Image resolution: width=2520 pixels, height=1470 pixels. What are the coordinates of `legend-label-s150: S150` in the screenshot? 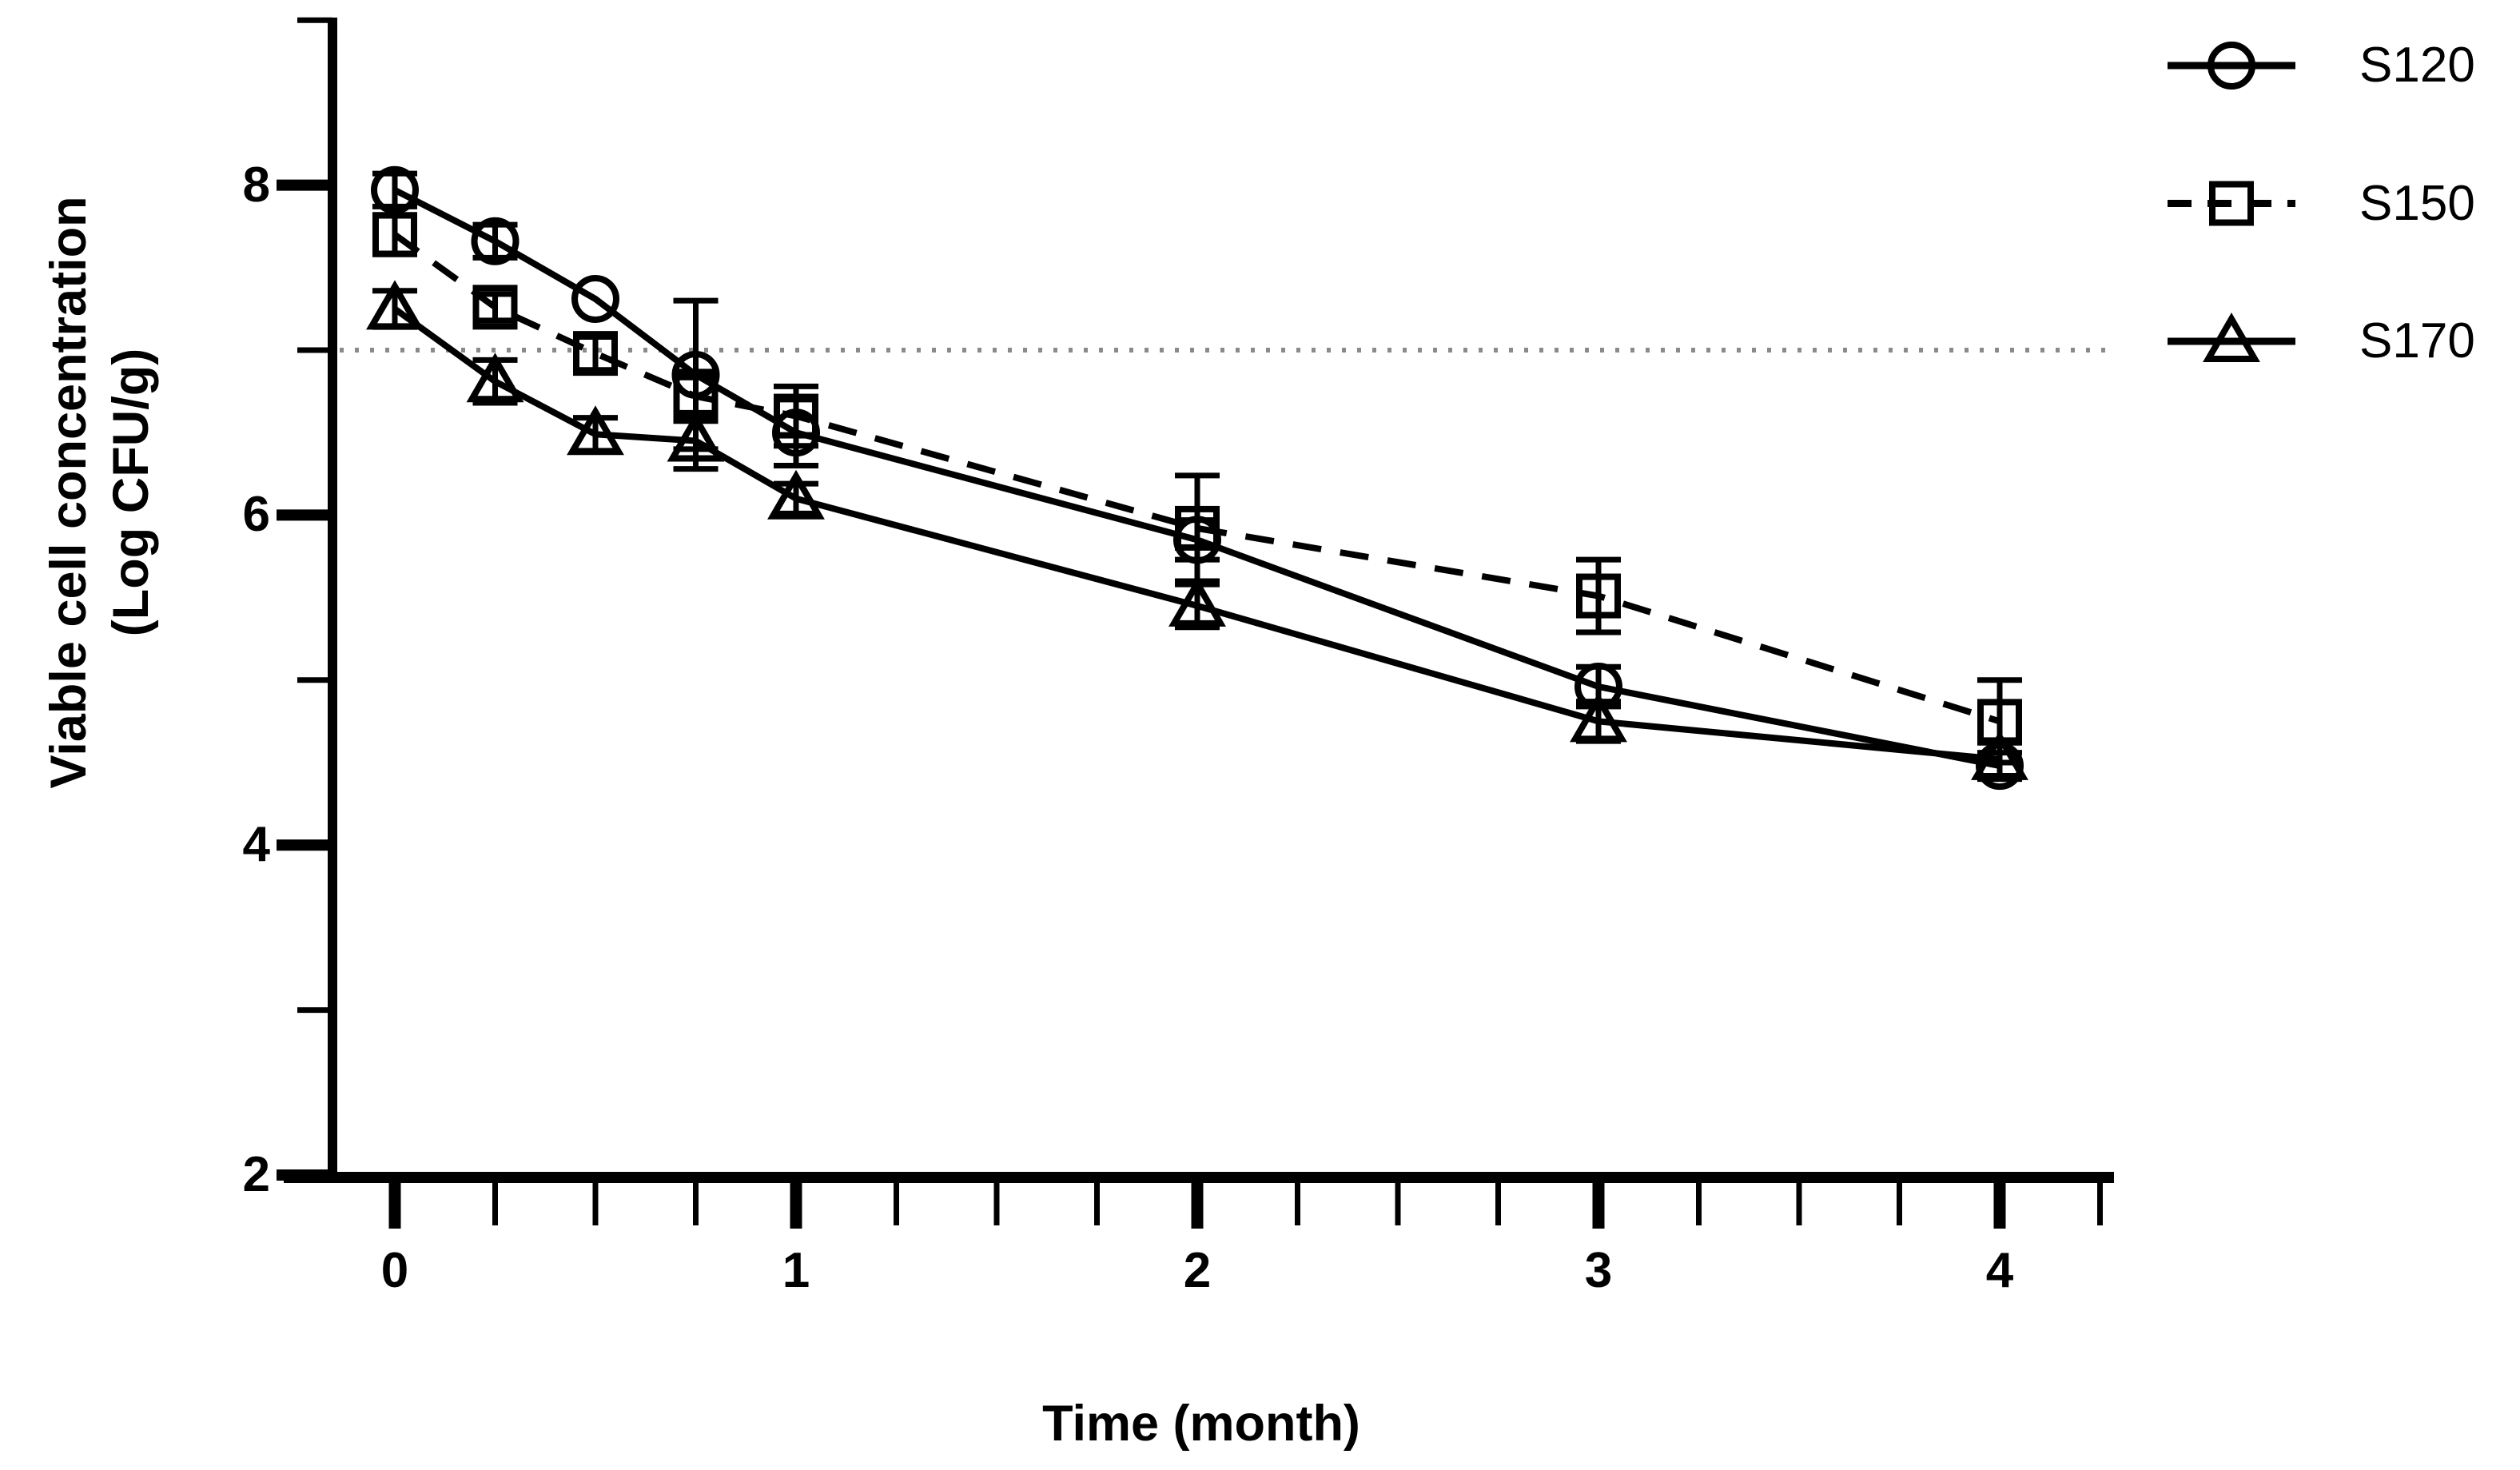 It's located at (2417, 203).